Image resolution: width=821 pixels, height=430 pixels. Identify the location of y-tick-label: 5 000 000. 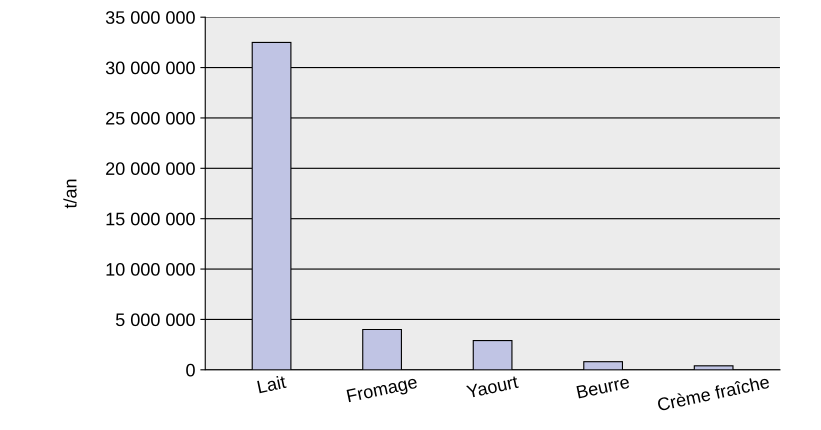
(155, 319).